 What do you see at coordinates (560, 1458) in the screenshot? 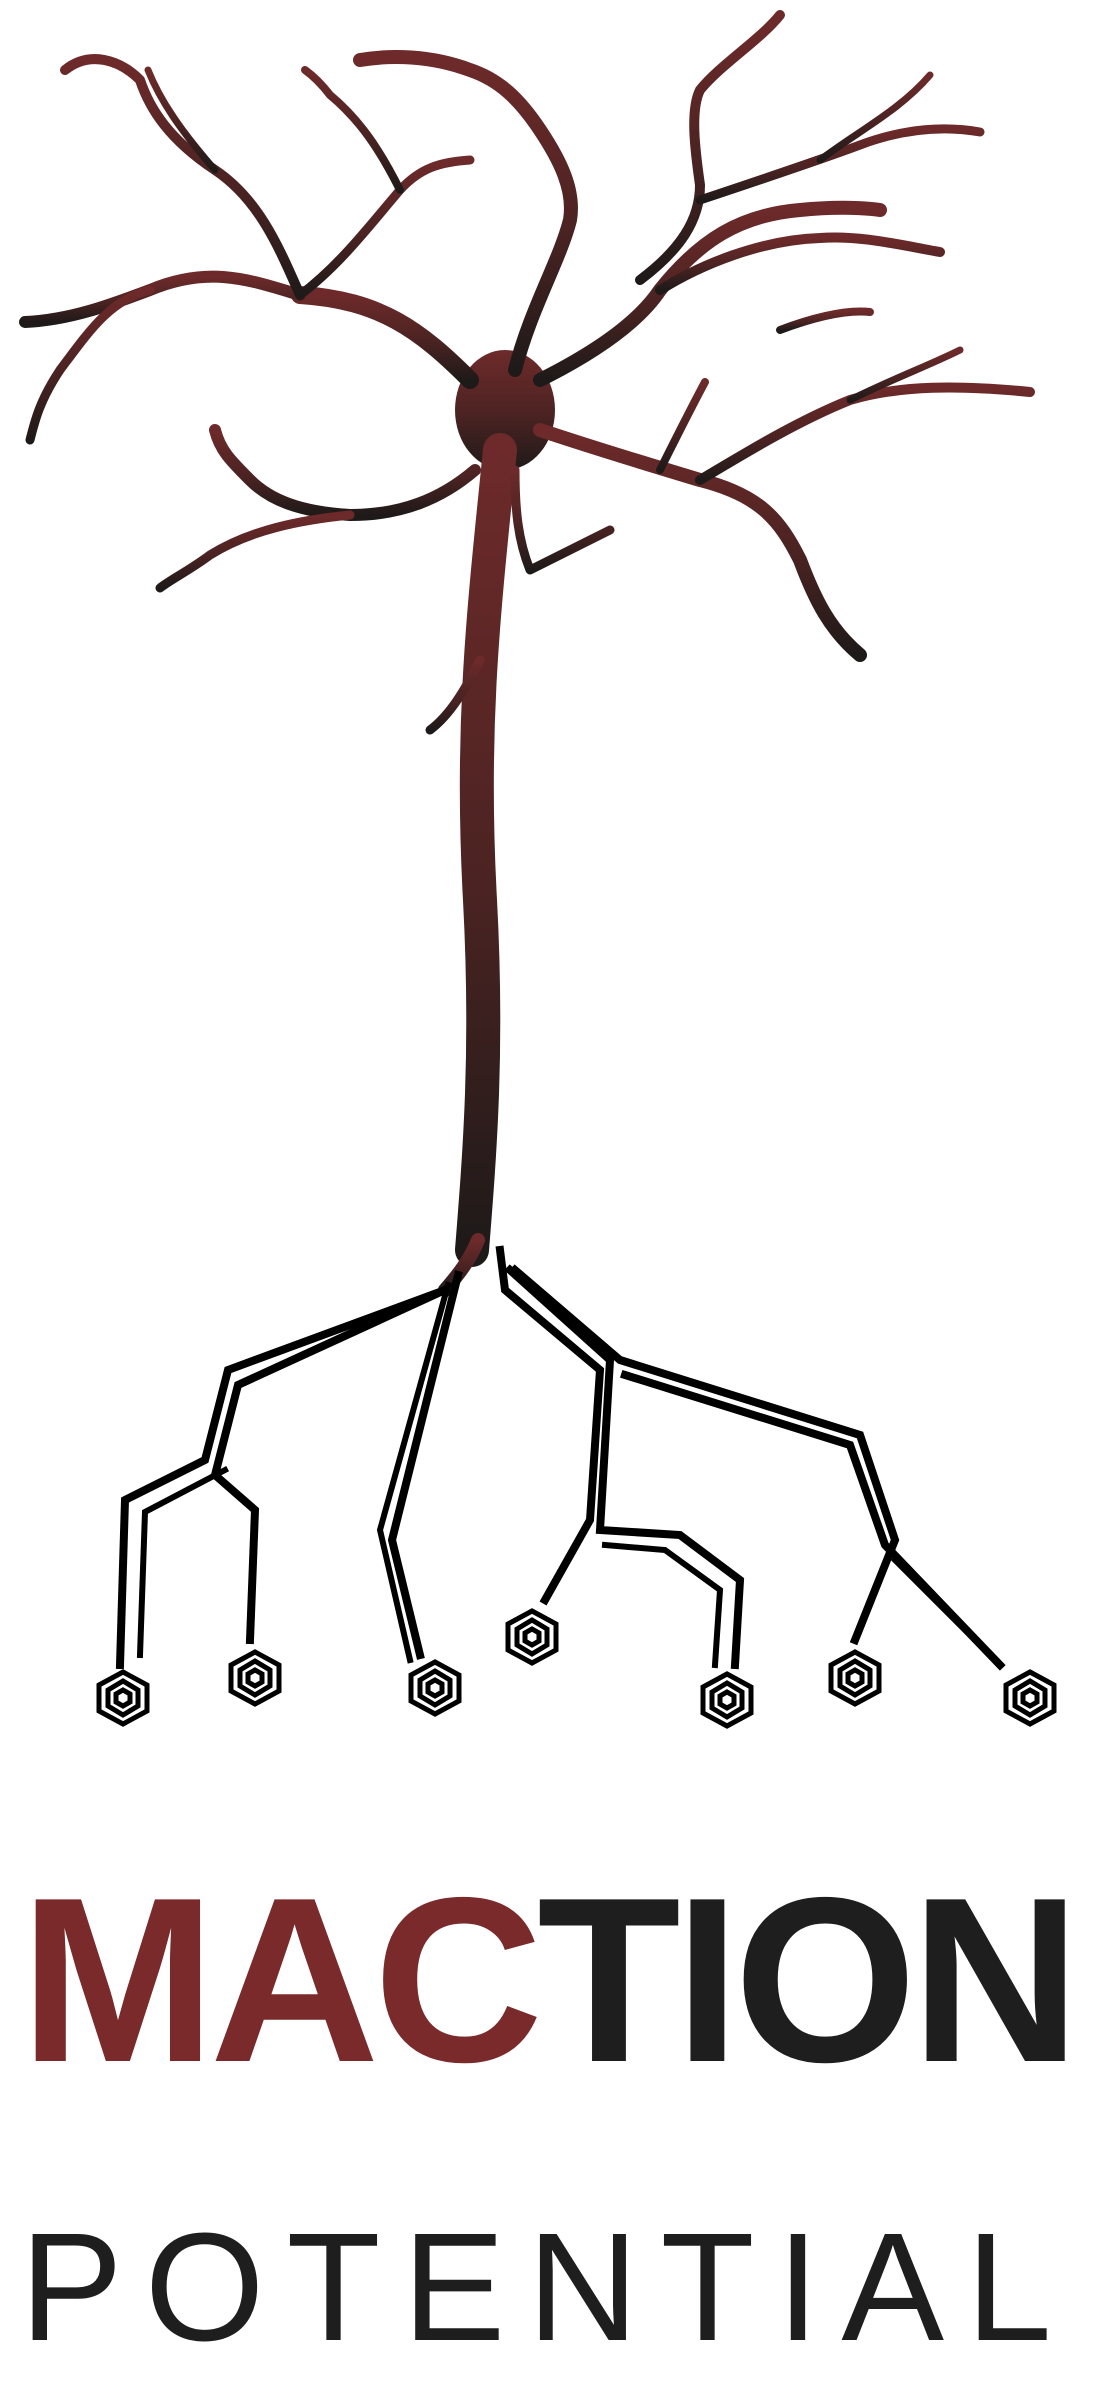
I see `circuit-roots-icon` at bounding box center [560, 1458].